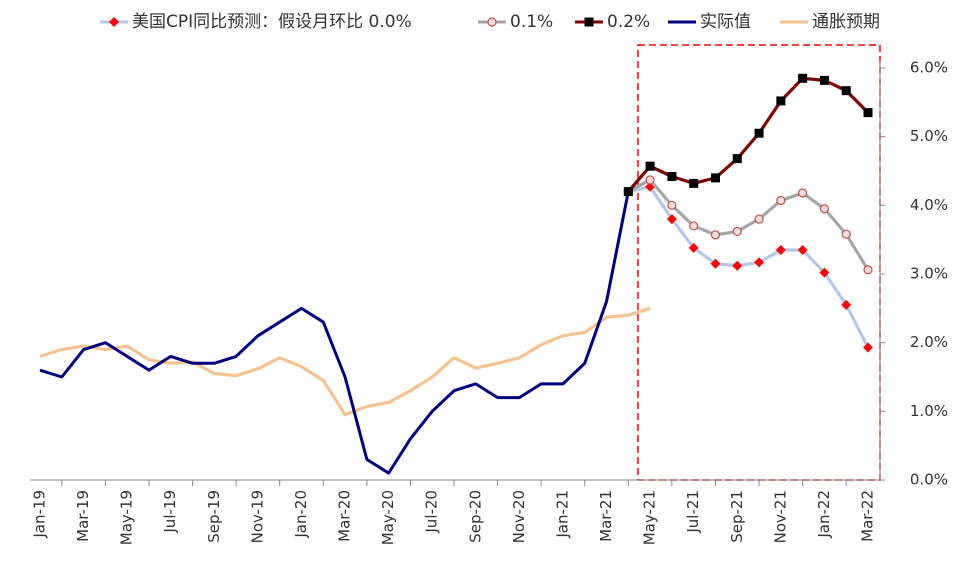 This screenshot has height=575, width=960. What do you see at coordinates (531, 22) in the screenshot?
I see `legend-label: 0.1%` at bounding box center [531, 22].